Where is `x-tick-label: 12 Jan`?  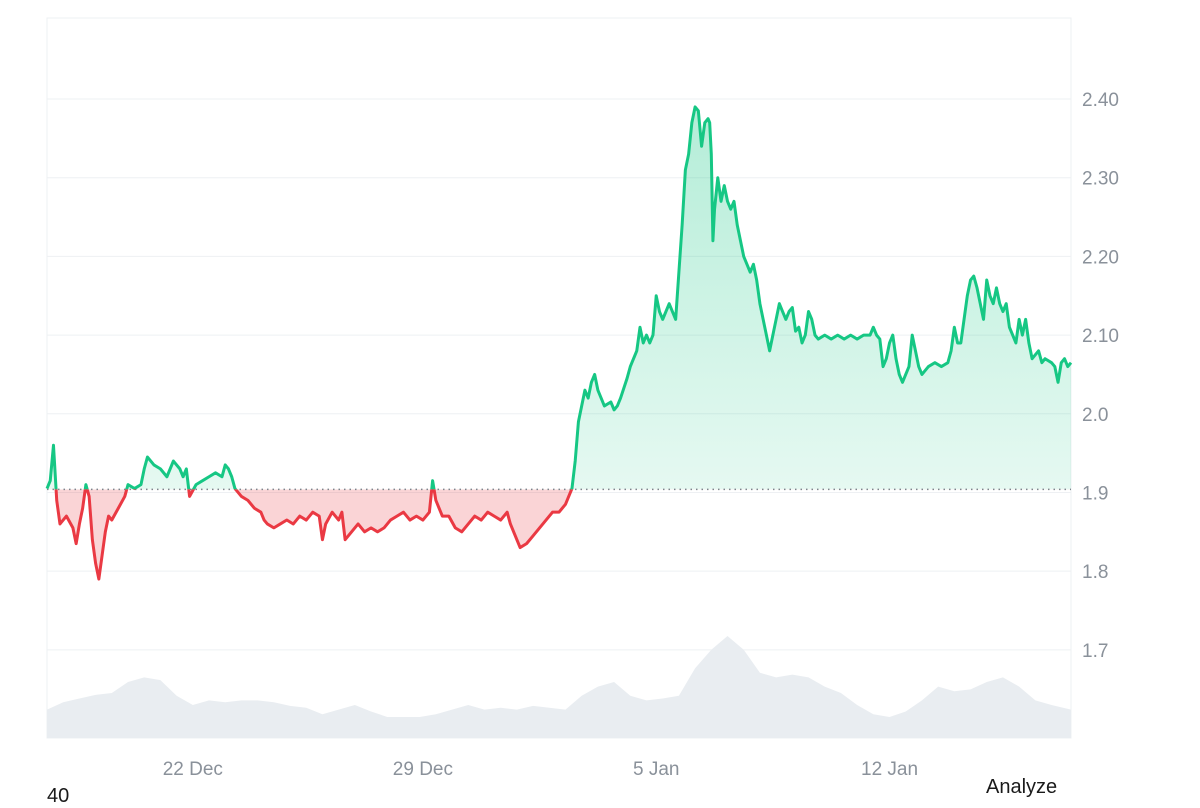 x-tick-label: 12 Jan is located at coordinates (889, 769).